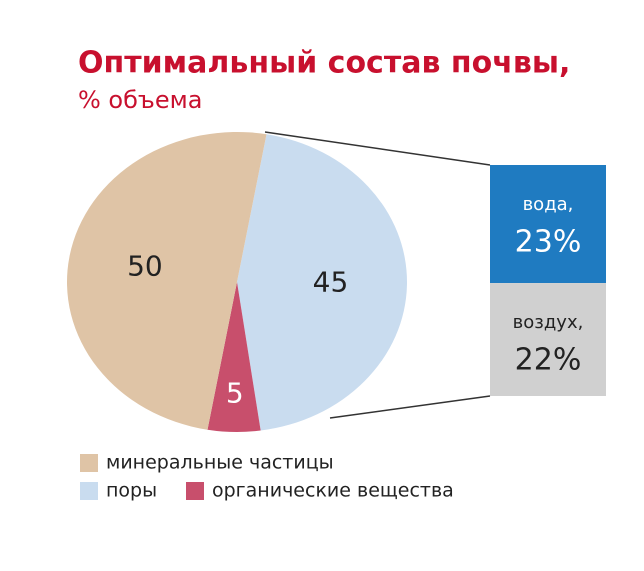 Image resolution: width=644 pixels, height=571 pixels. I want to click on slice-label: 45, so click(331, 281).